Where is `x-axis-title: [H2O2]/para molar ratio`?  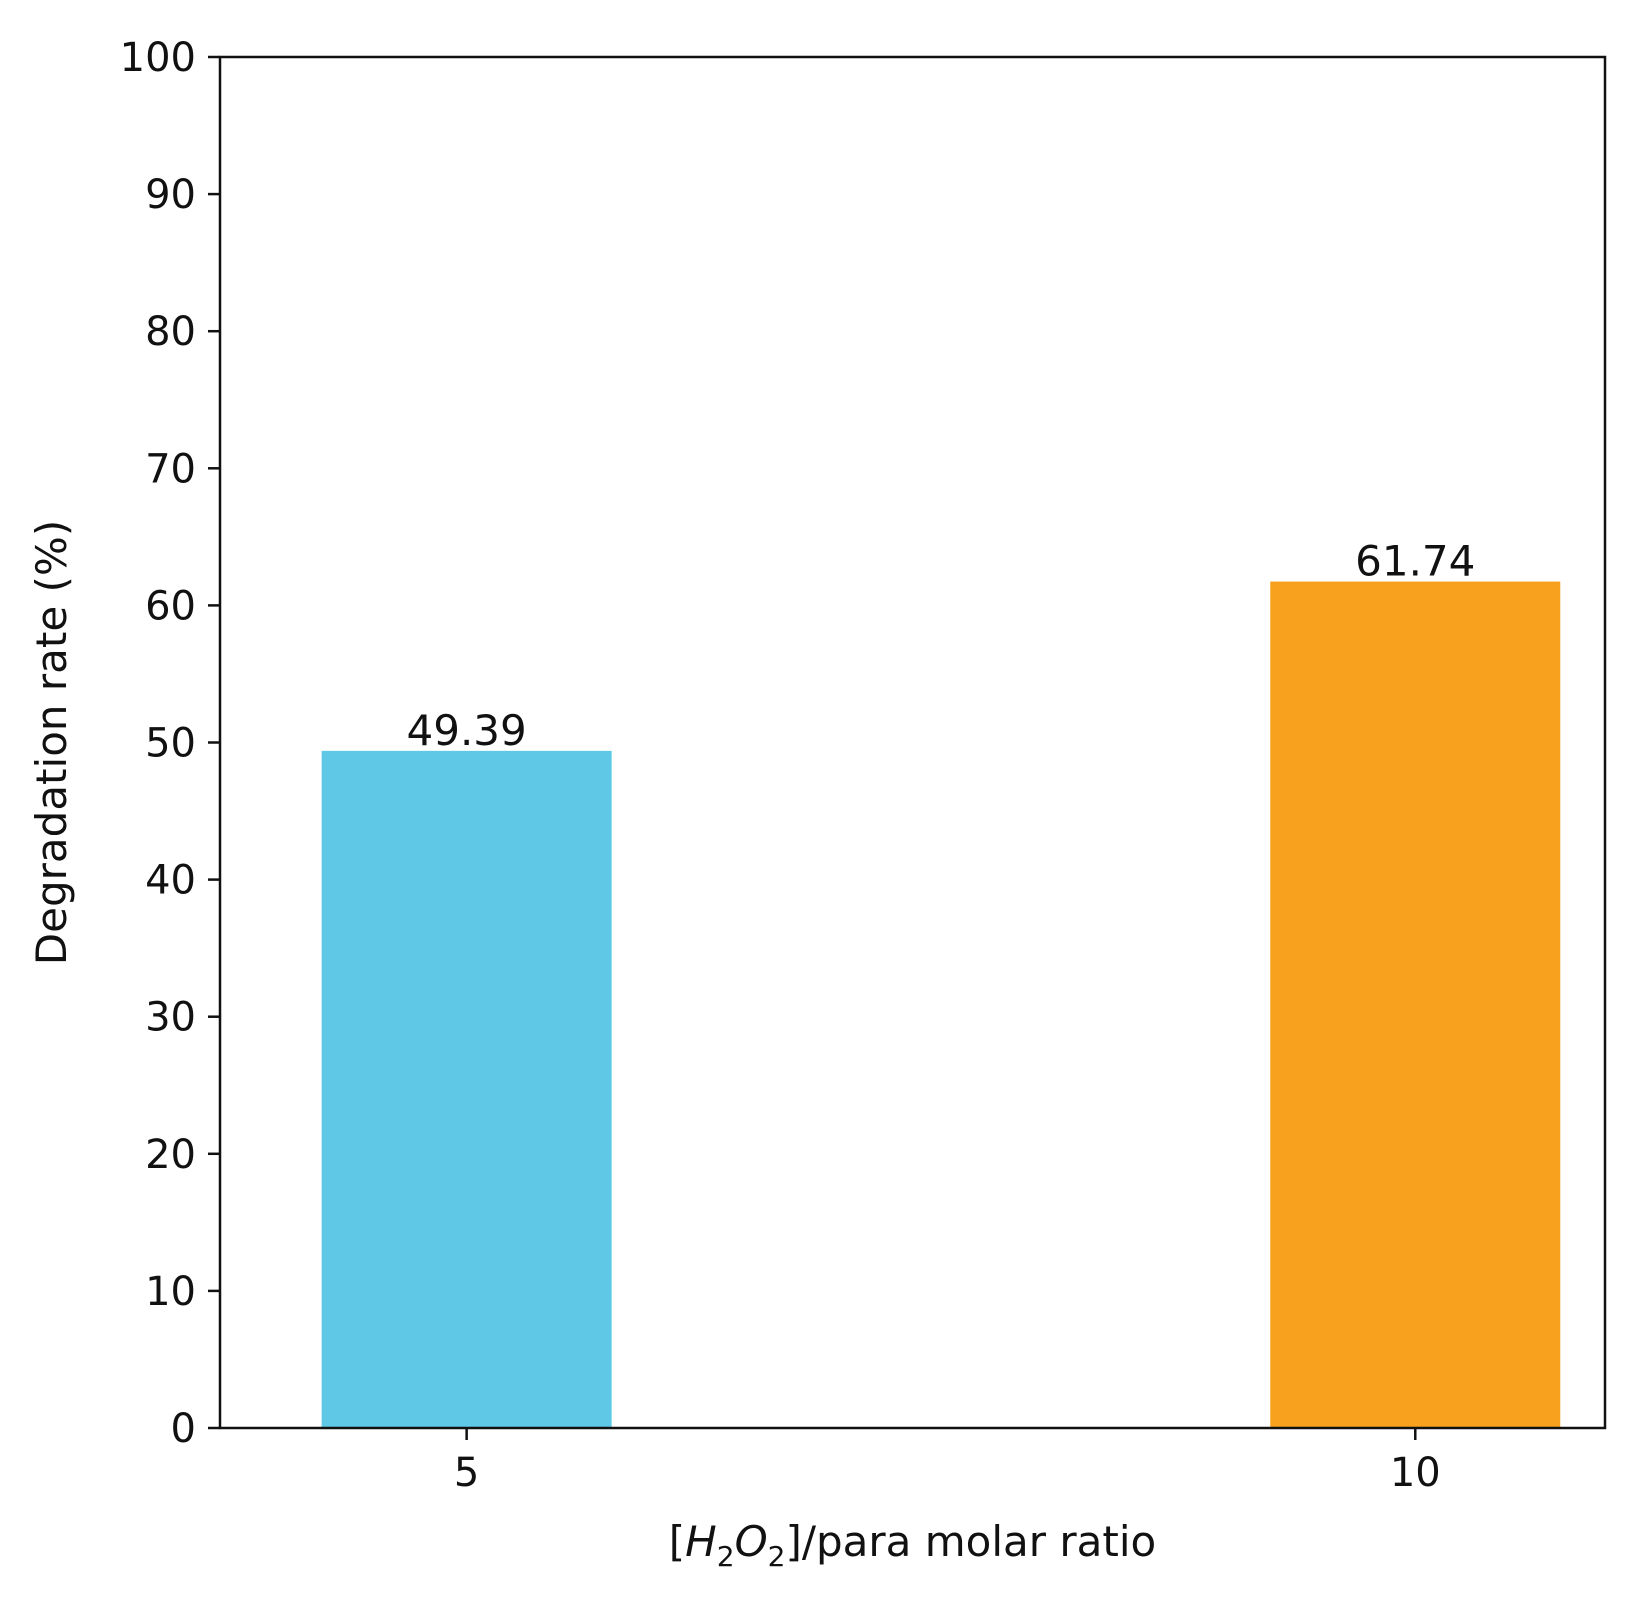
x-axis-title: [H2O2]/para molar ratio is located at coordinates (912, 1545).